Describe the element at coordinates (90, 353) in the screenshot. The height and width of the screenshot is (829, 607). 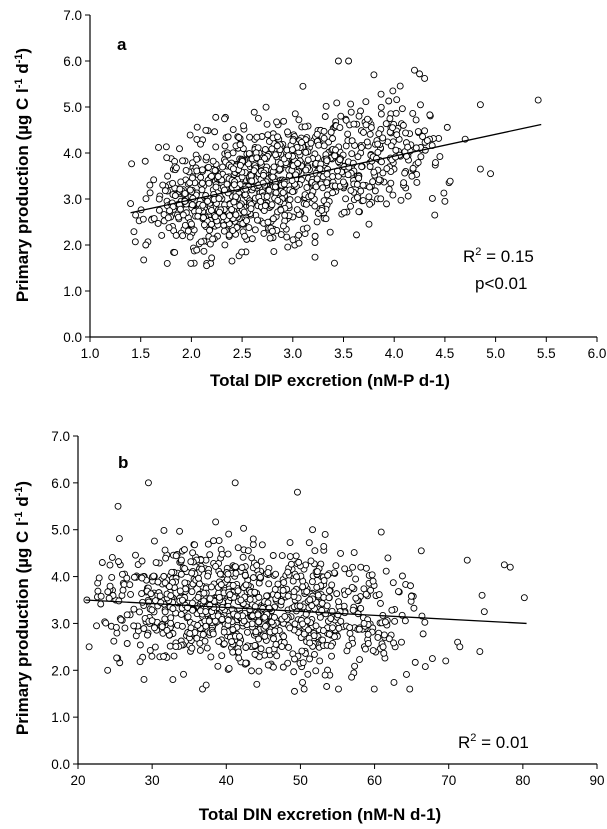
I see `x-tick-label: 1.0` at that location.